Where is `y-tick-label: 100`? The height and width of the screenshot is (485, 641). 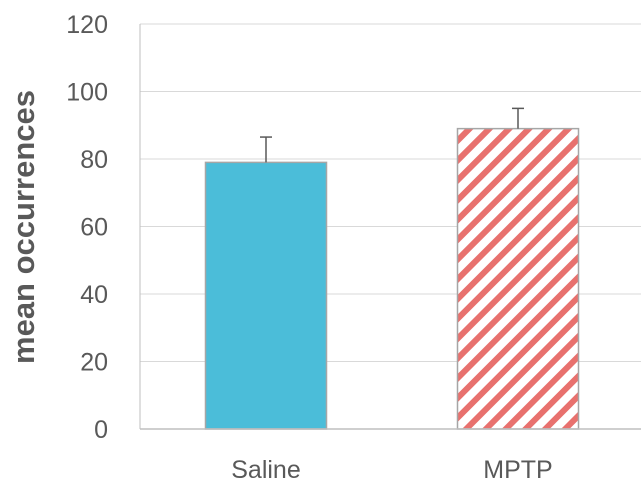 y-tick-label: 100 is located at coordinates (87, 93).